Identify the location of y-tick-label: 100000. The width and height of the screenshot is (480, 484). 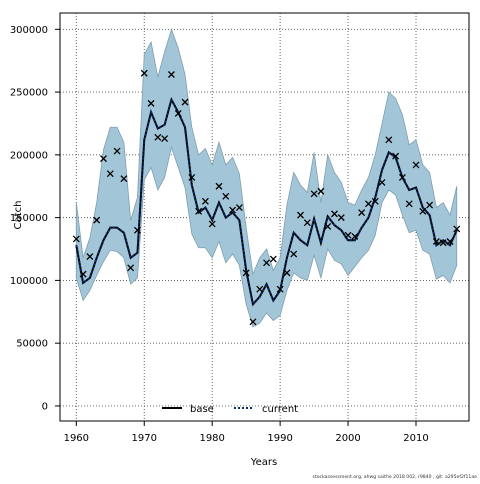
(29, 281).